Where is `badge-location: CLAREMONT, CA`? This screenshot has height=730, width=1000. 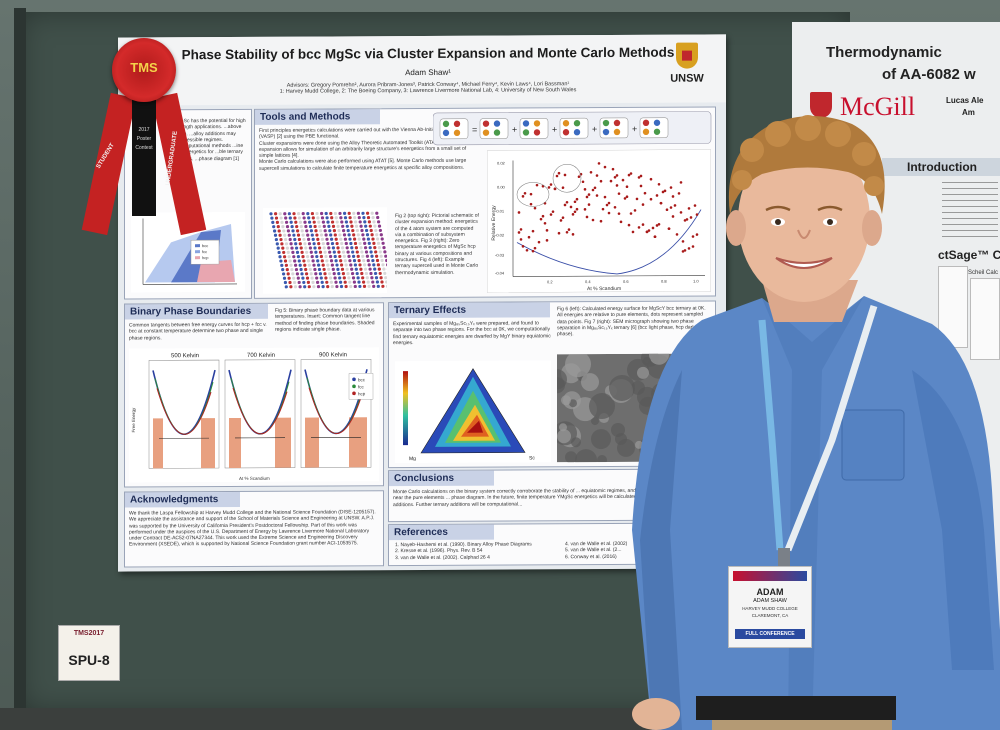 badge-location: CLAREMONT, CA is located at coordinates (770, 615).